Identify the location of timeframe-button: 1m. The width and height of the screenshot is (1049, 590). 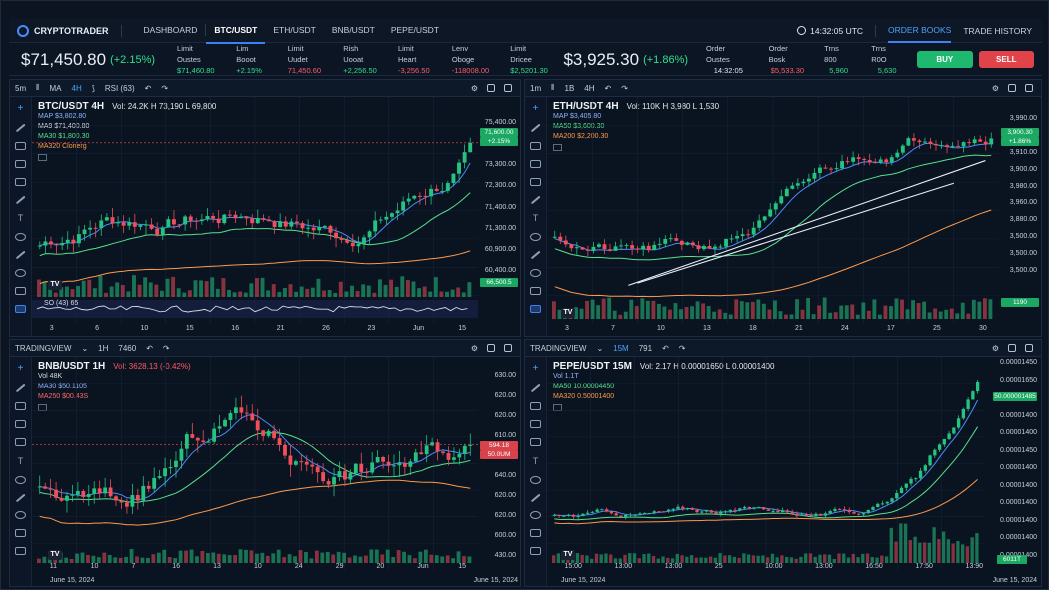
(536, 88).